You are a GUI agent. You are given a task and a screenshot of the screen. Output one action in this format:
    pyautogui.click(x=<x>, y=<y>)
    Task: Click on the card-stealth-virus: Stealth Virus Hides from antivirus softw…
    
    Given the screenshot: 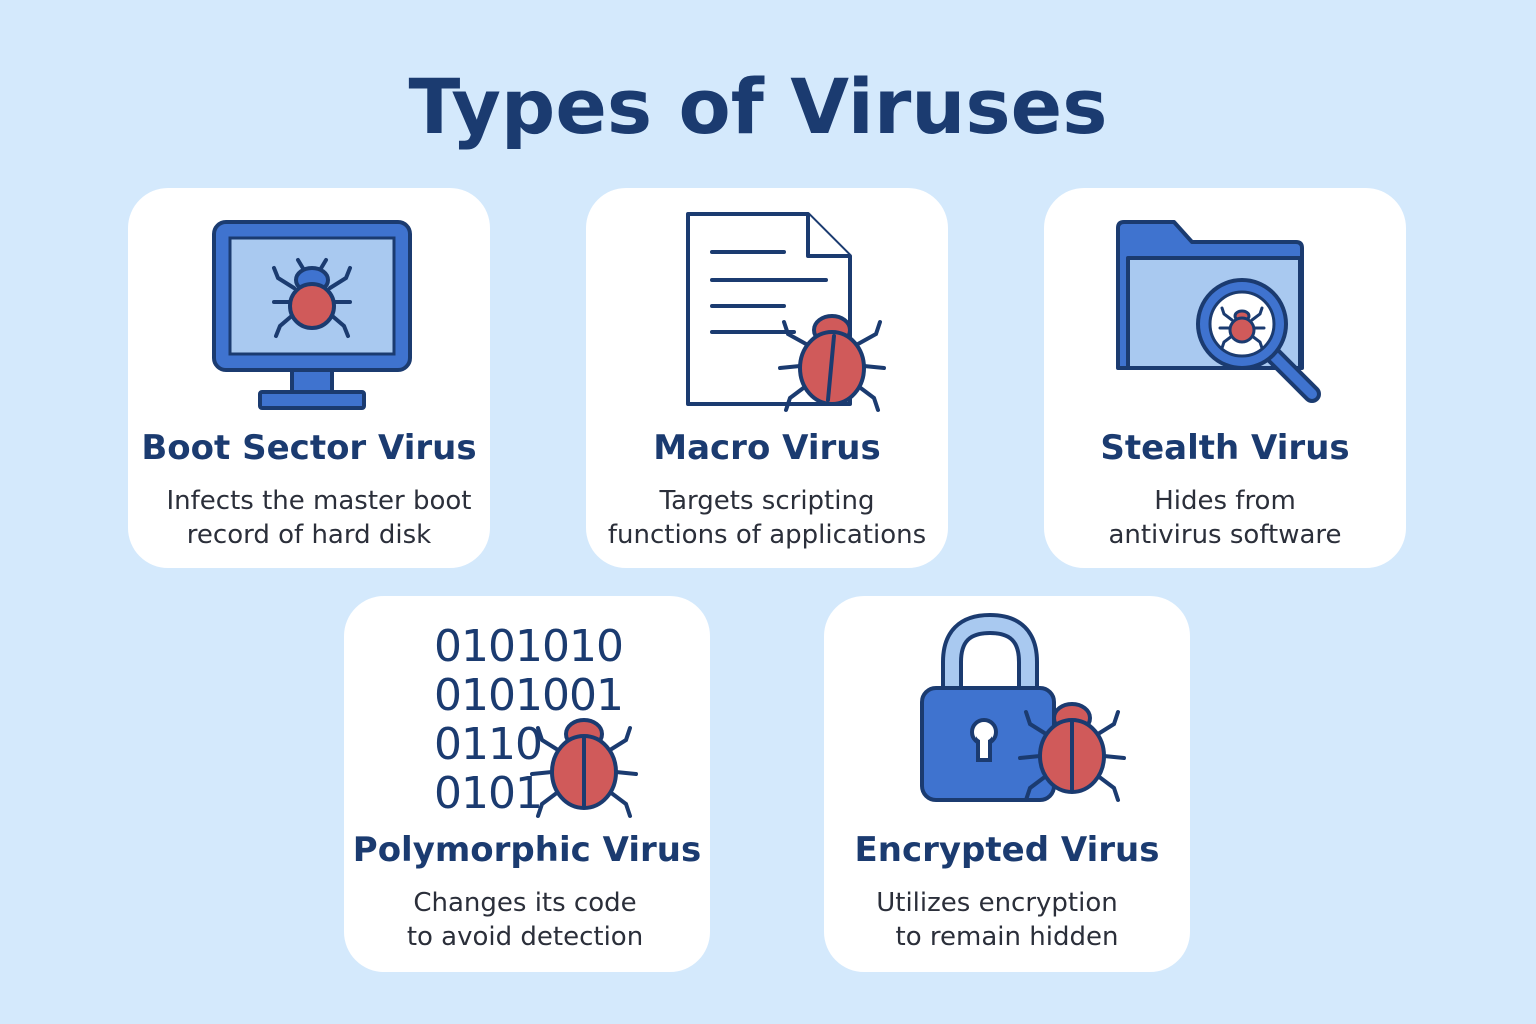 What is the action you would take?
    pyautogui.click(x=1225, y=378)
    